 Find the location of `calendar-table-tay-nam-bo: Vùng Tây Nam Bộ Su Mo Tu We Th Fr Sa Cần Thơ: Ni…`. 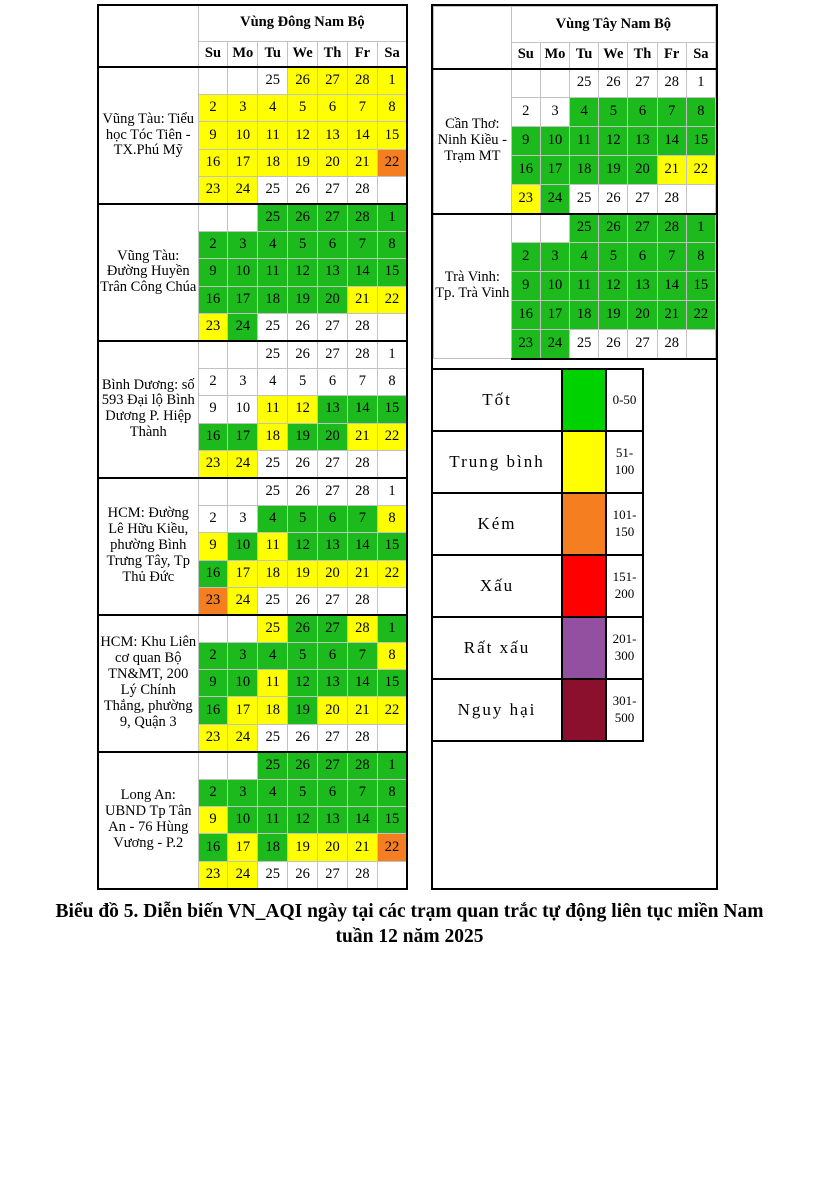

calendar-table-tay-nam-bo: Vùng Tây Nam Bộ Su Mo Tu We Th Fr Sa Cần Thơ: Ni… is located at coordinates (575, 183).